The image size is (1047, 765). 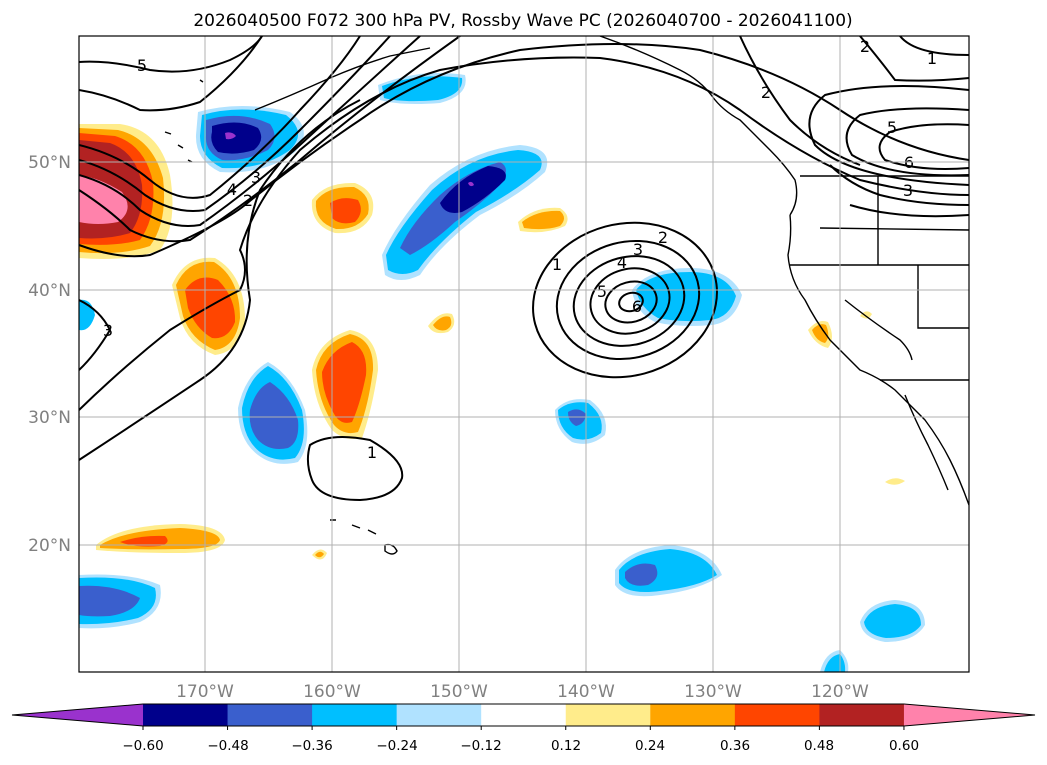 I want to click on border-california, so click(x=878, y=330).